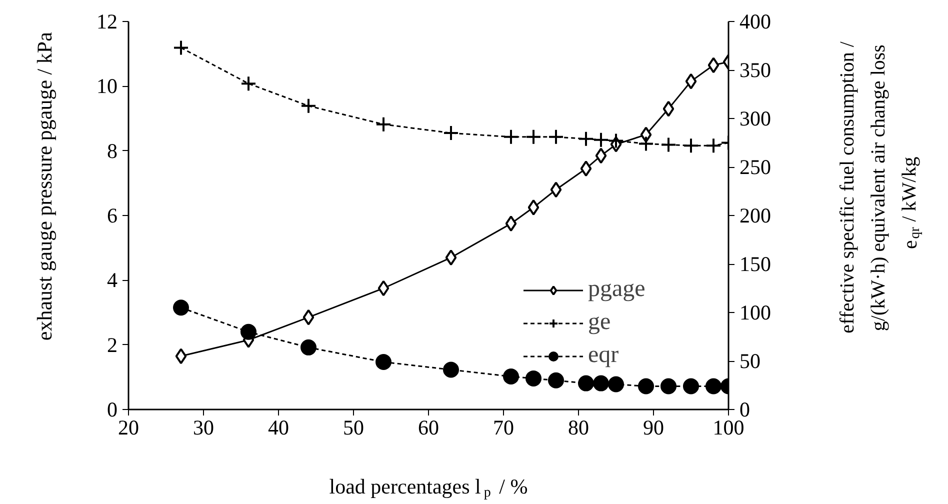 The height and width of the screenshot is (504, 948). I want to click on legend-label: eqr, so click(603, 355).